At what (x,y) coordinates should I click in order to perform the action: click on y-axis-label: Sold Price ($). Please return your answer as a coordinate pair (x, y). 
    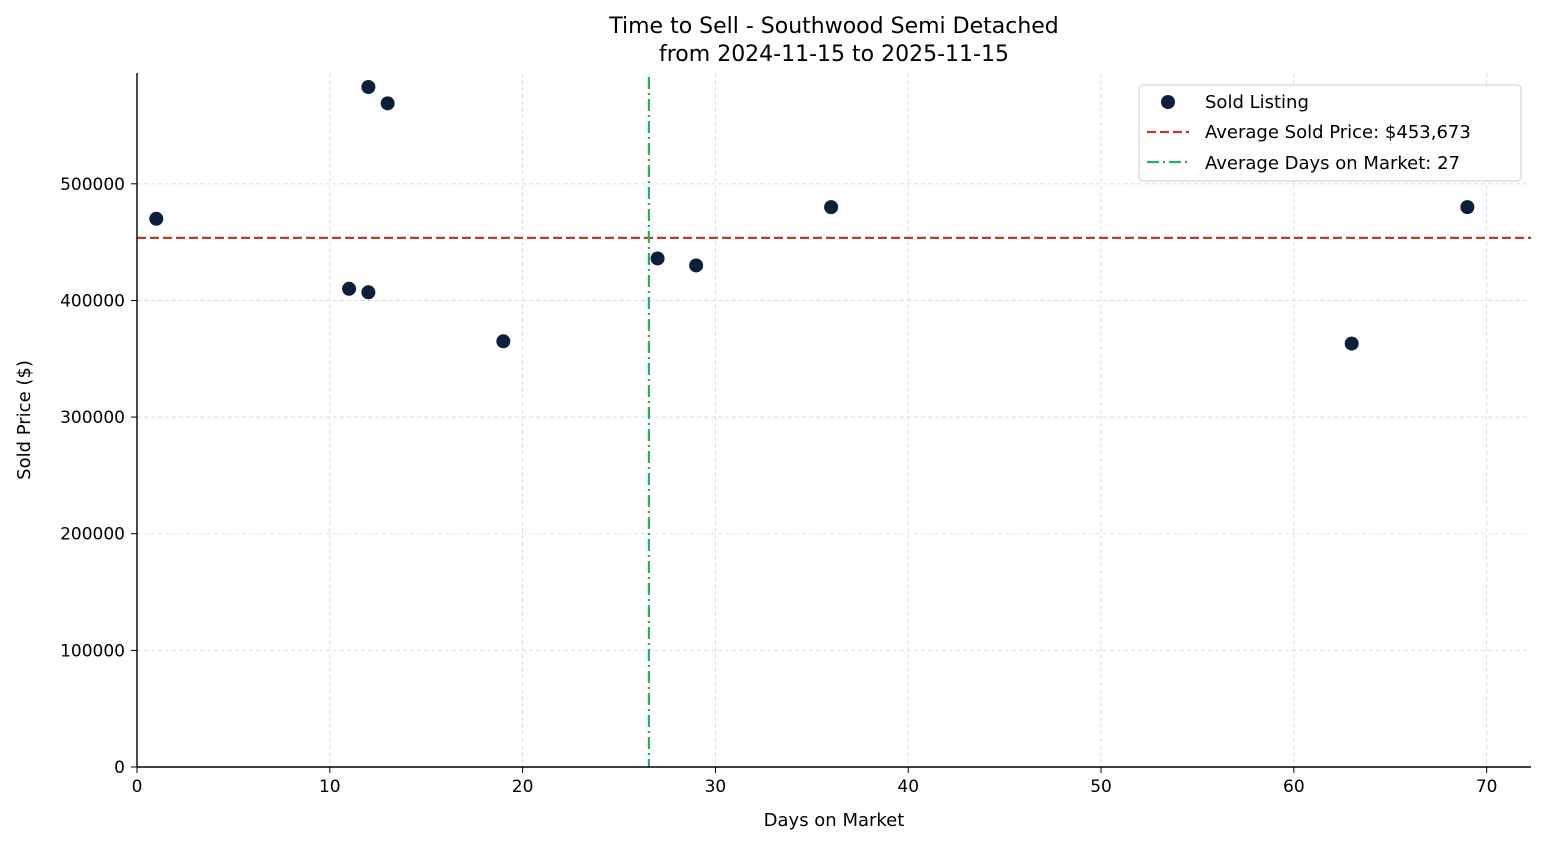
    Looking at the image, I should click on (24, 420).